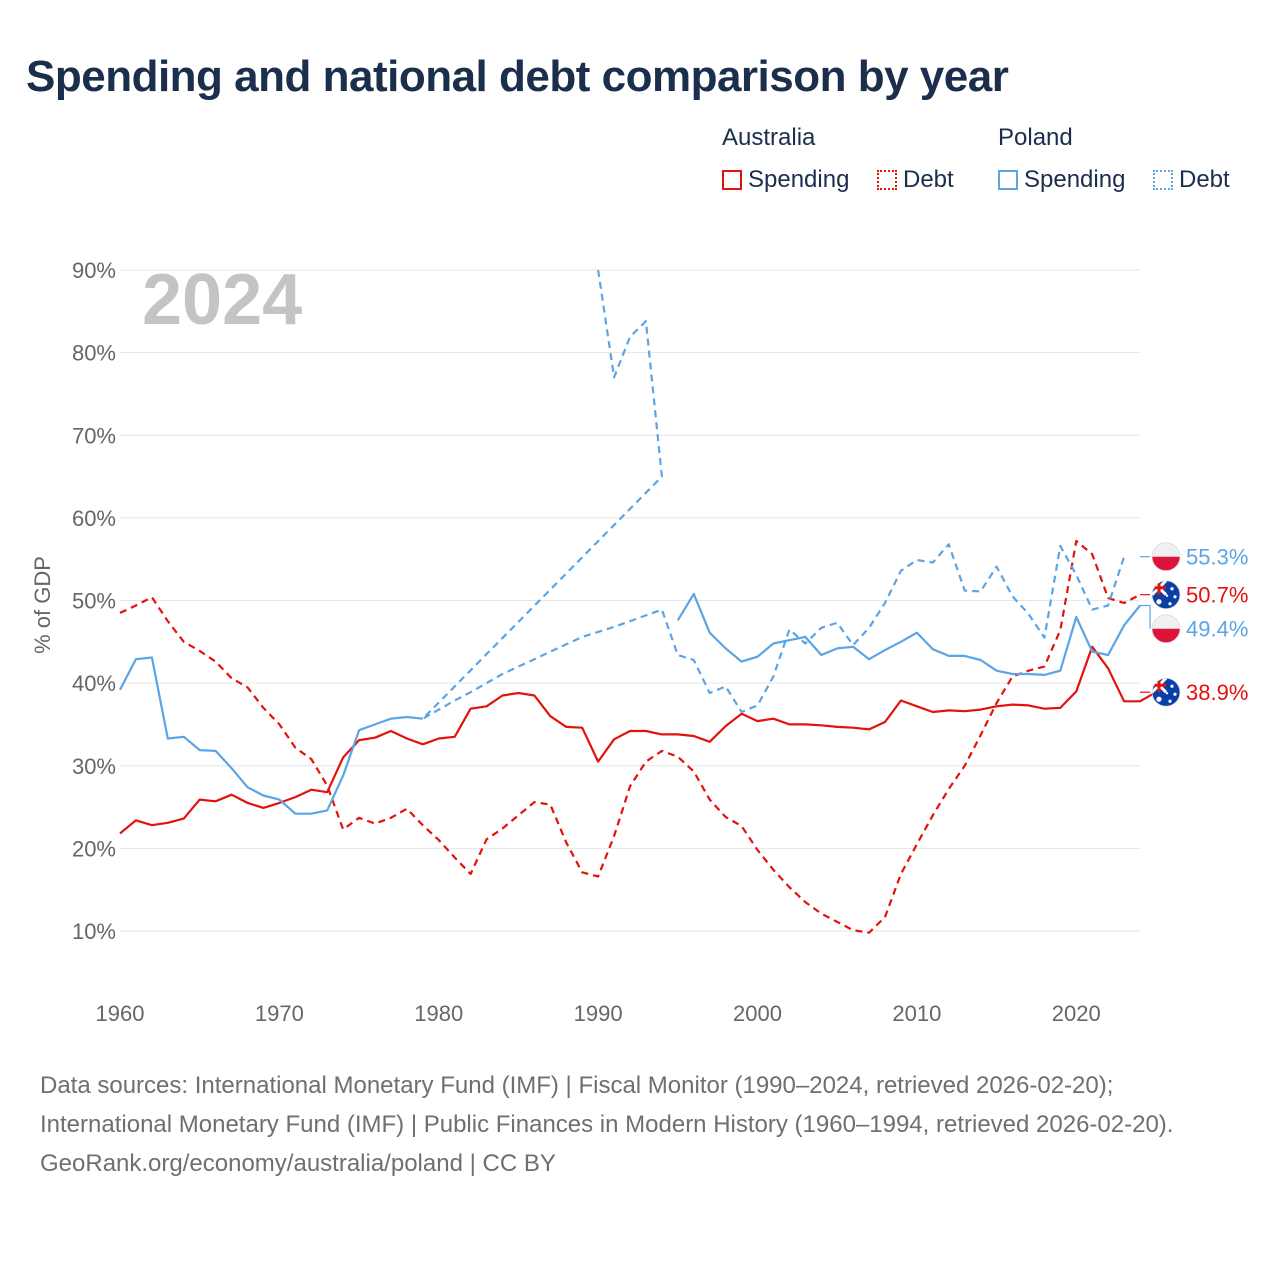 Image resolution: width=1280 pixels, height=1280 pixels. I want to click on y-tick-label: 40%, so click(94, 683).